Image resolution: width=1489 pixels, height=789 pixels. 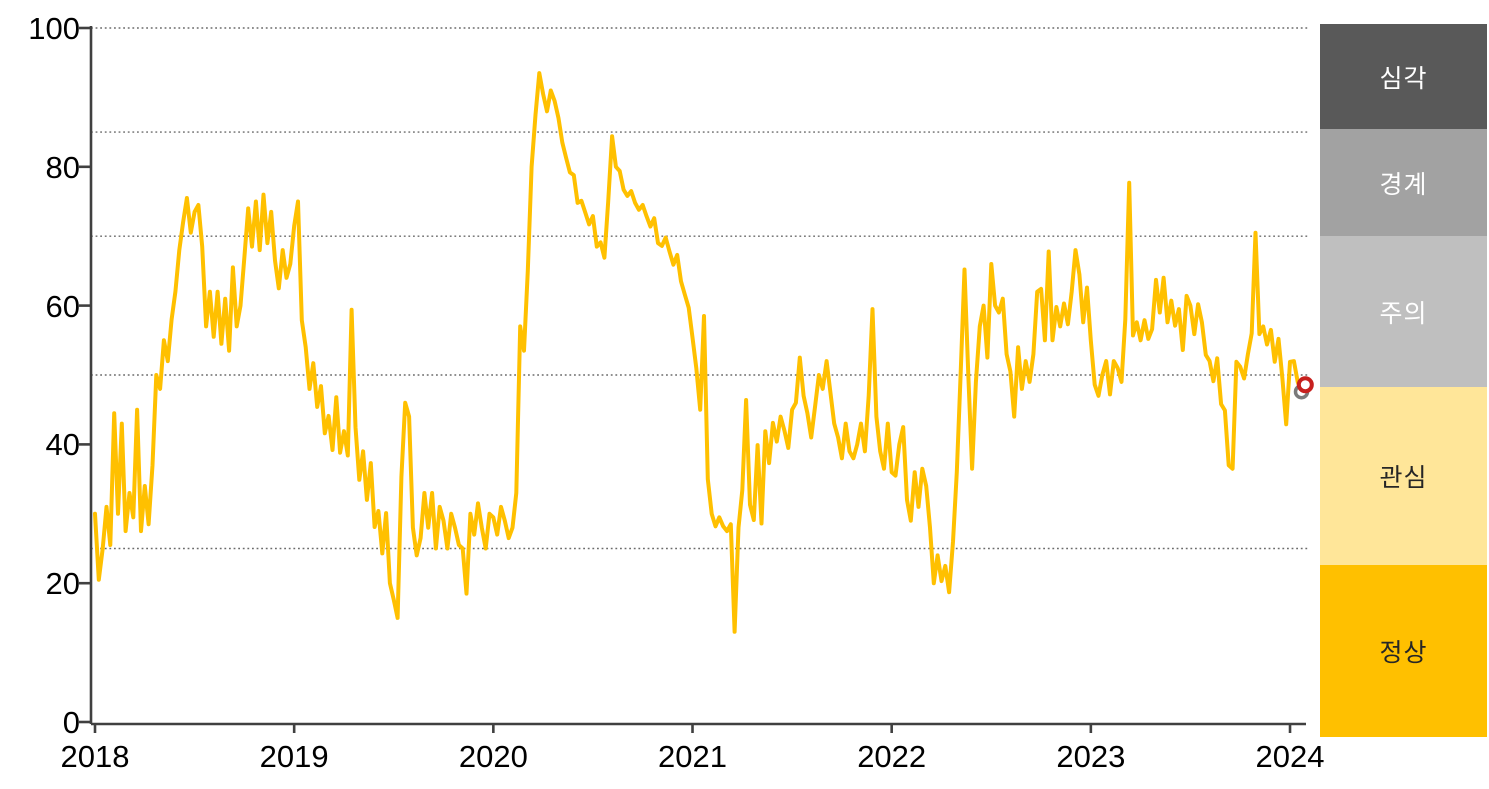 I want to click on y-axis-tick-label: 0, so click(x=71, y=722).